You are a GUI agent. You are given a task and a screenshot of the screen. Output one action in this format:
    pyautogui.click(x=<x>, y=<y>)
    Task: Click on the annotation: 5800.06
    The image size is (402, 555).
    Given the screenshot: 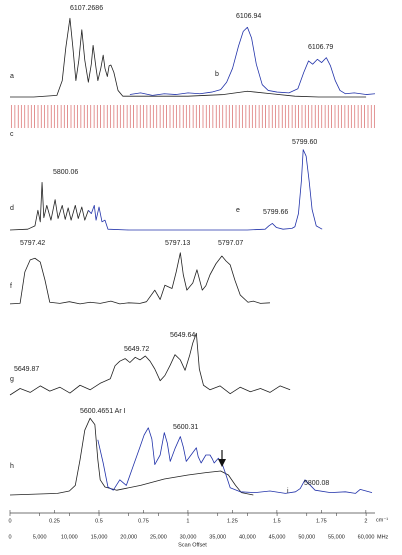 What is the action you would take?
    pyautogui.click(x=65, y=172)
    